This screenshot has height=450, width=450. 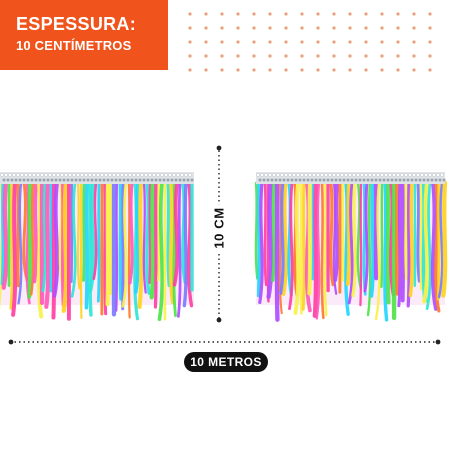 I want to click on length-badge: 10 METROS, so click(x=226, y=362).